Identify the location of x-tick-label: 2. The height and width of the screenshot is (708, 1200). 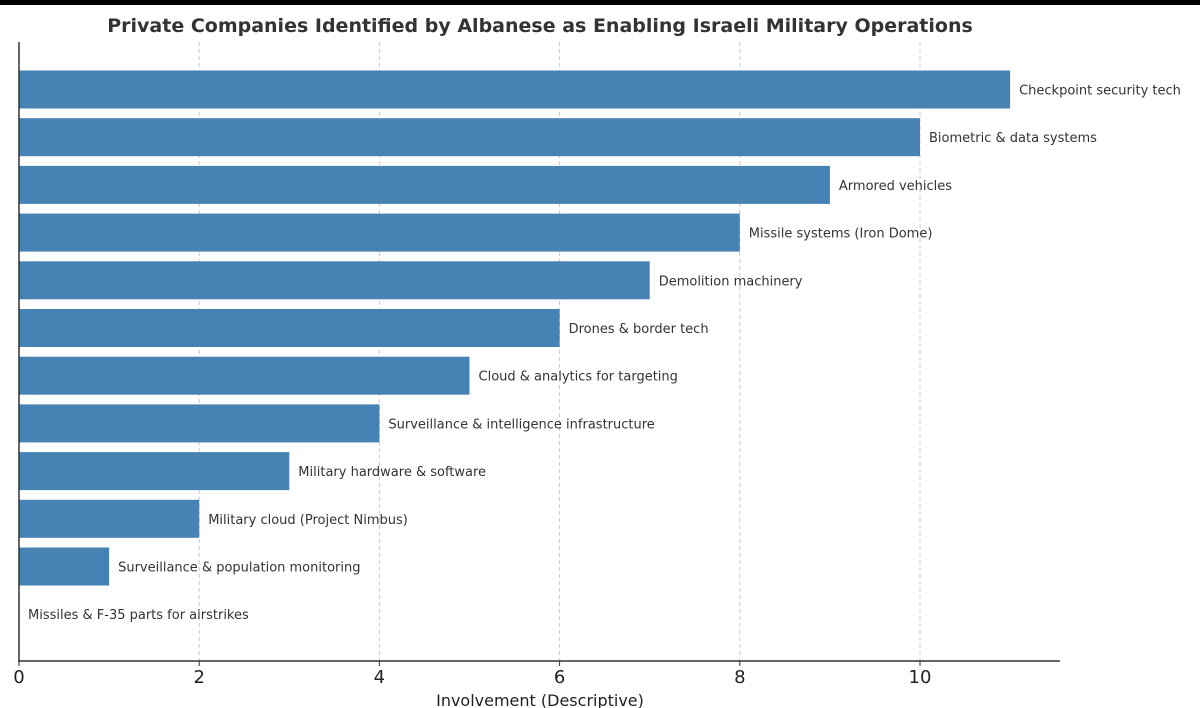
(198, 677).